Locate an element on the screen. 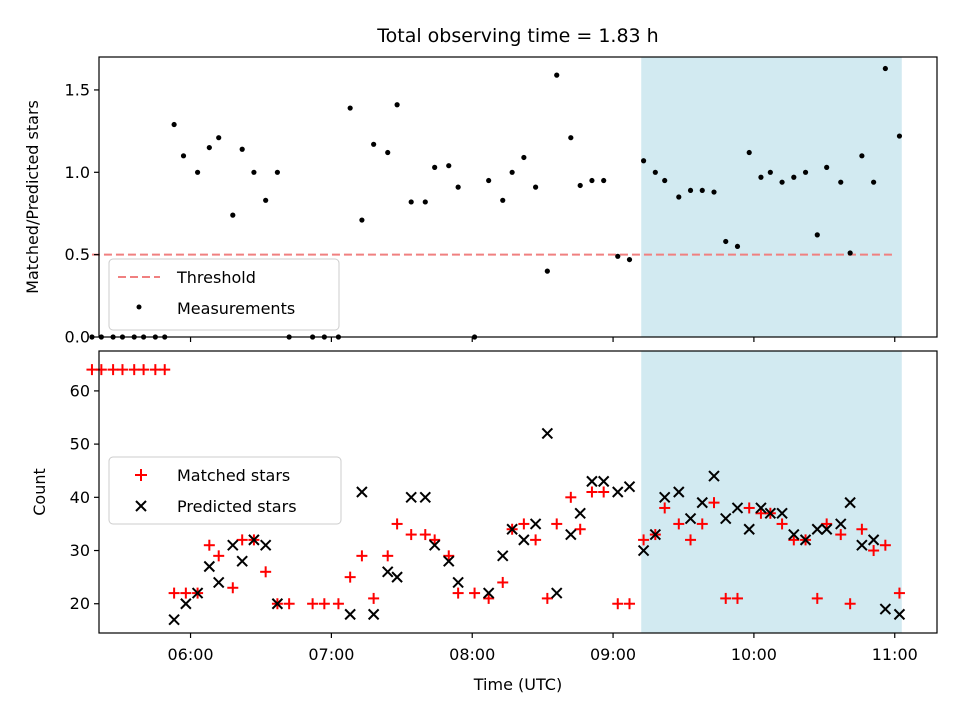 This screenshot has width=960, height=720. top-legend-frame is located at coordinates (224, 294).